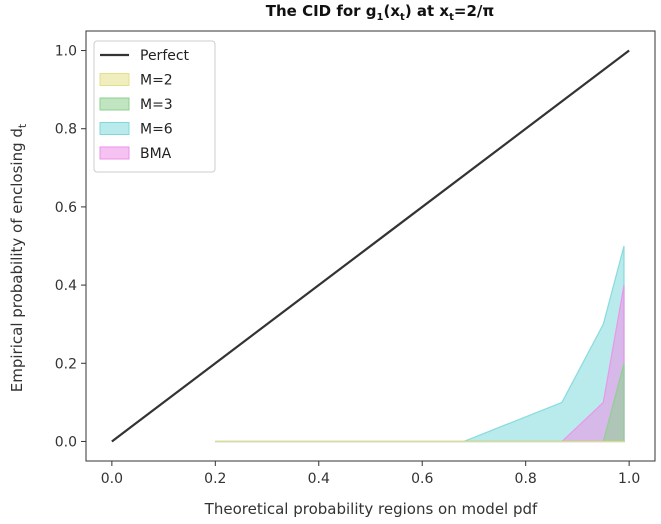  What do you see at coordinates (70, 247) in the screenshot?
I see `y-axis-ticks: 0.0 0.2 0.4 0.6 0.8 1.0` at bounding box center [70, 247].